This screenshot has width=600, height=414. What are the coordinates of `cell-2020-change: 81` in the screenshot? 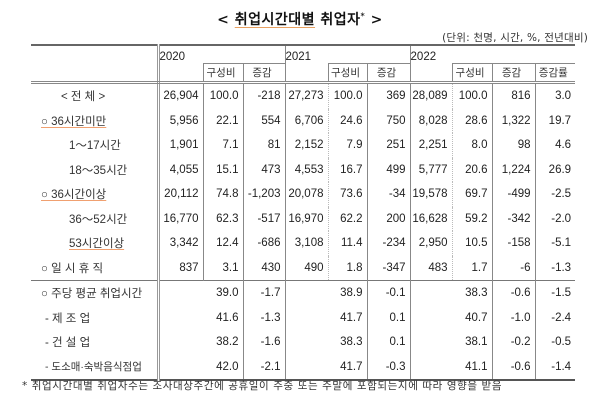 It's located at (264, 145).